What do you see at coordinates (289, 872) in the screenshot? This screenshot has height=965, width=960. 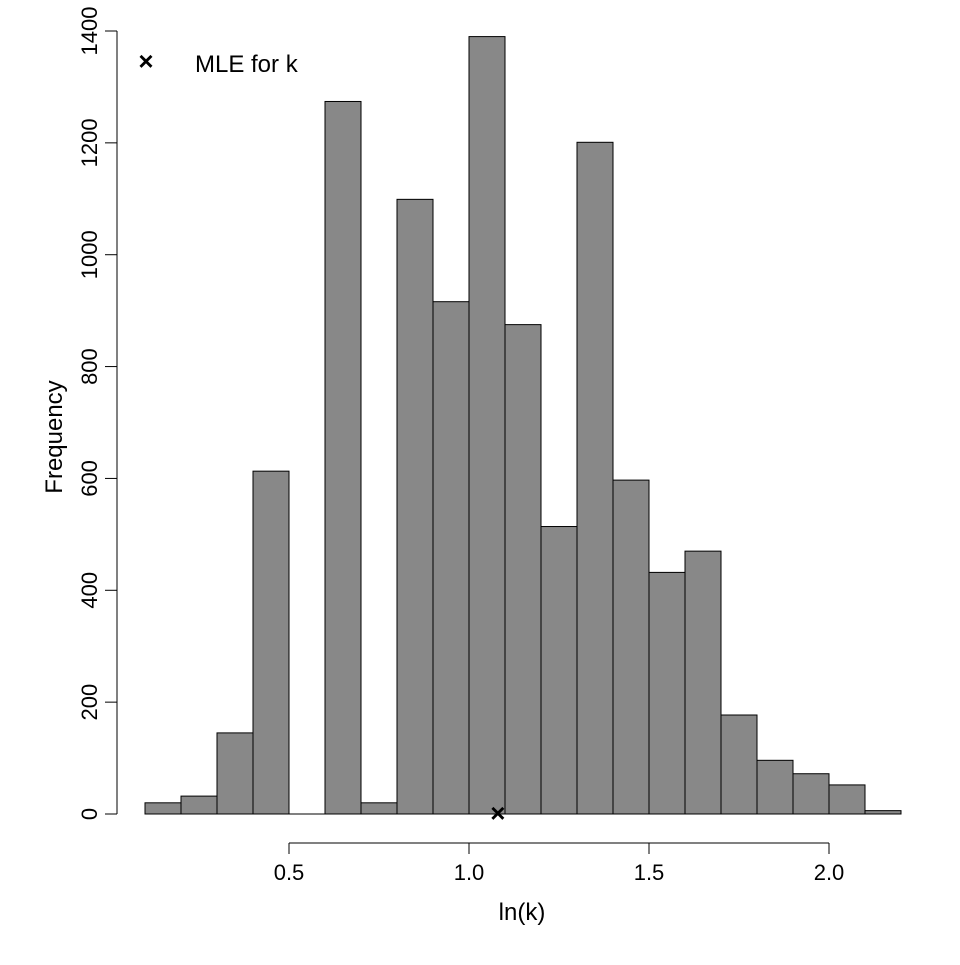 I see `x-tick-label: 0.5` at bounding box center [289, 872].